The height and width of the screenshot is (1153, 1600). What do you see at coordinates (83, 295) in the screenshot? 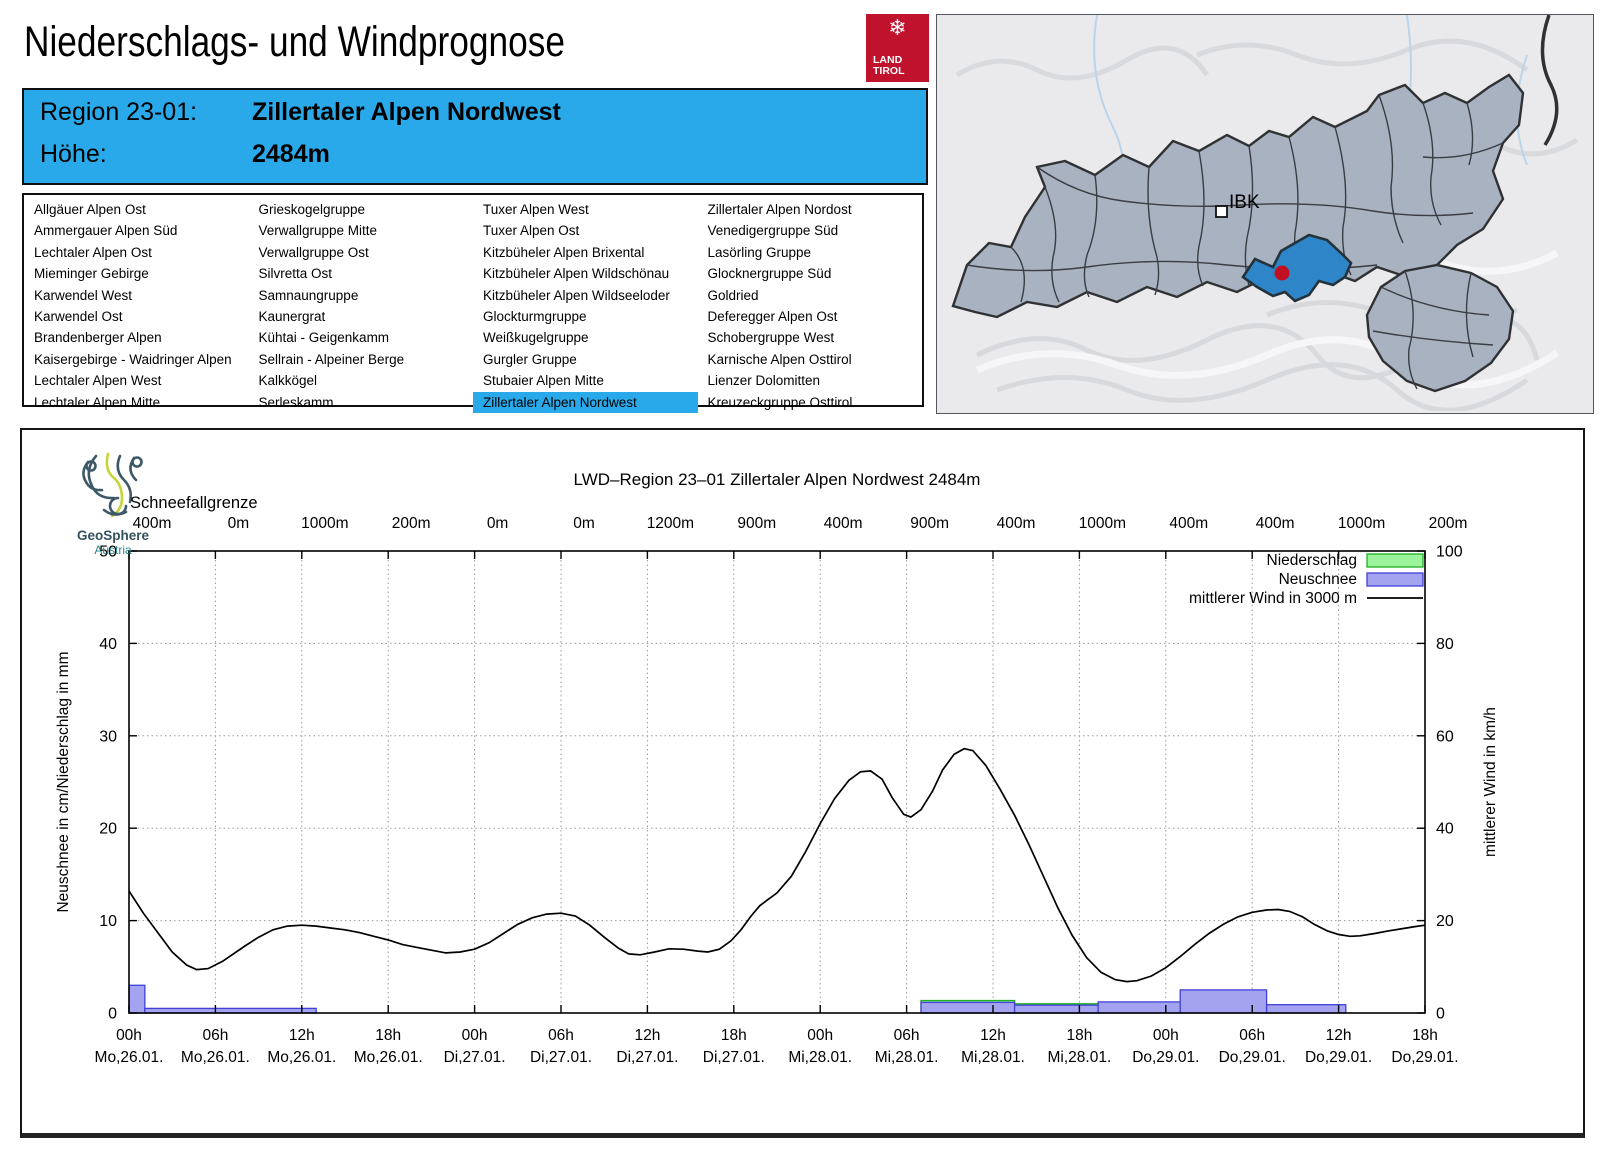
I see `region-list-item: Karwendel West` at bounding box center [83, 295].